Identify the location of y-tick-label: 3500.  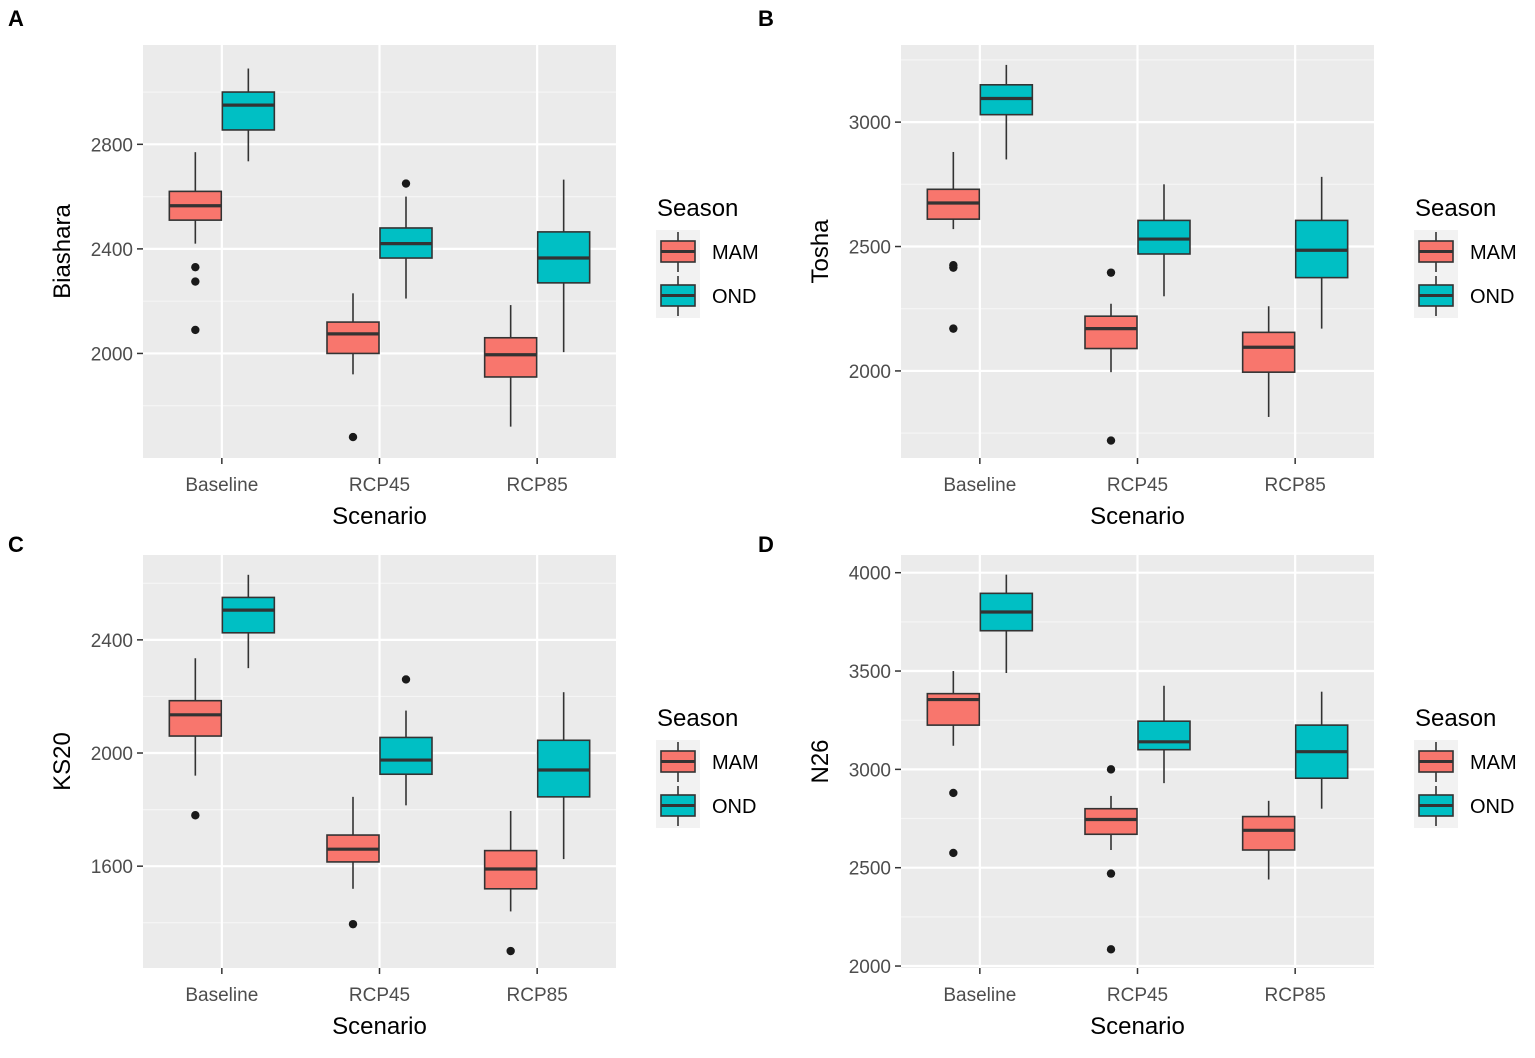
(870, 672).